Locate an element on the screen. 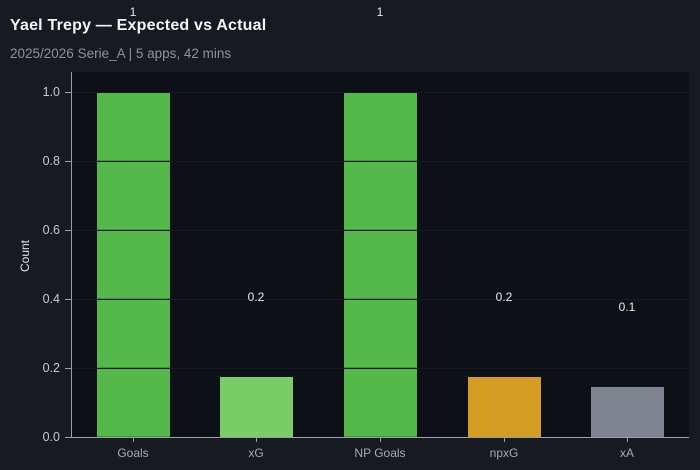 The height and width of the screenshot is (470, 700). y-tick-label: 0.2 is located at coordinates (51, 368).